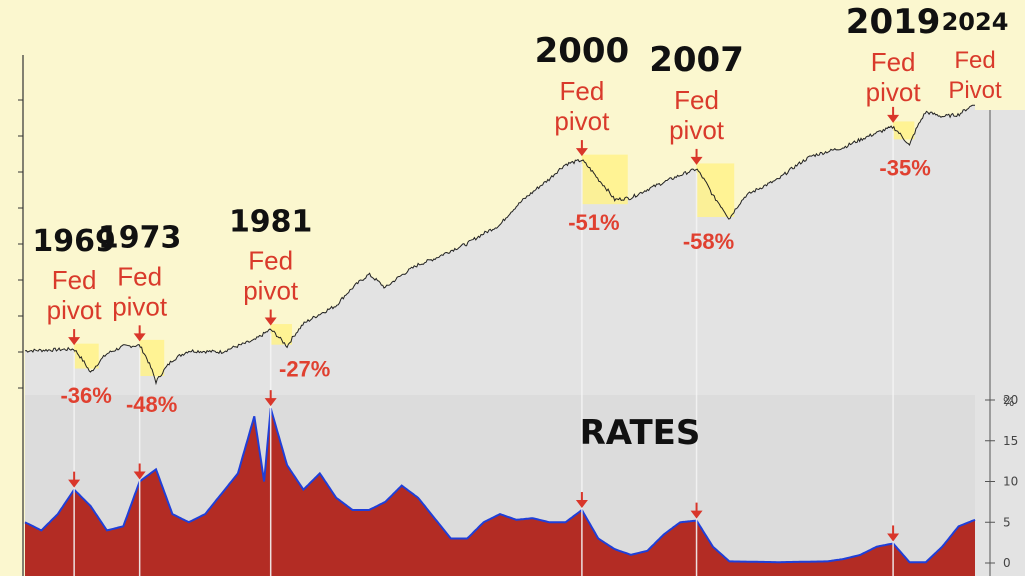 This screenshot has height=576, width=1025. Describe the element at coordinates (974, 60) in the screenshot. I see `pivot-label-2024: Fed` at that location.